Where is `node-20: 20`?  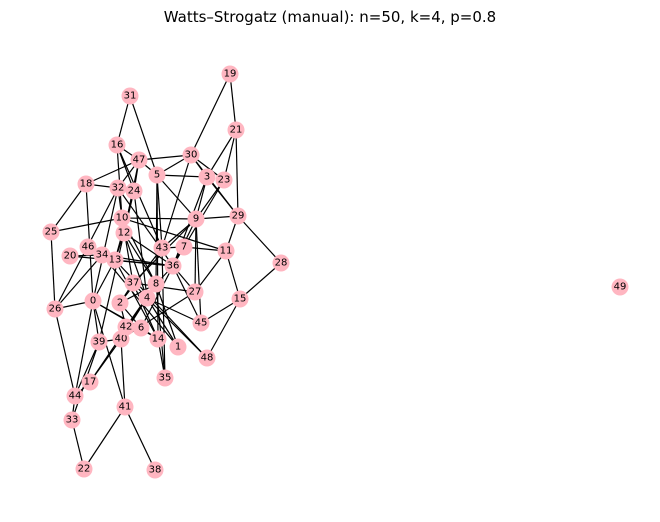 node-20: 20 is located at coordinates (70, 256).